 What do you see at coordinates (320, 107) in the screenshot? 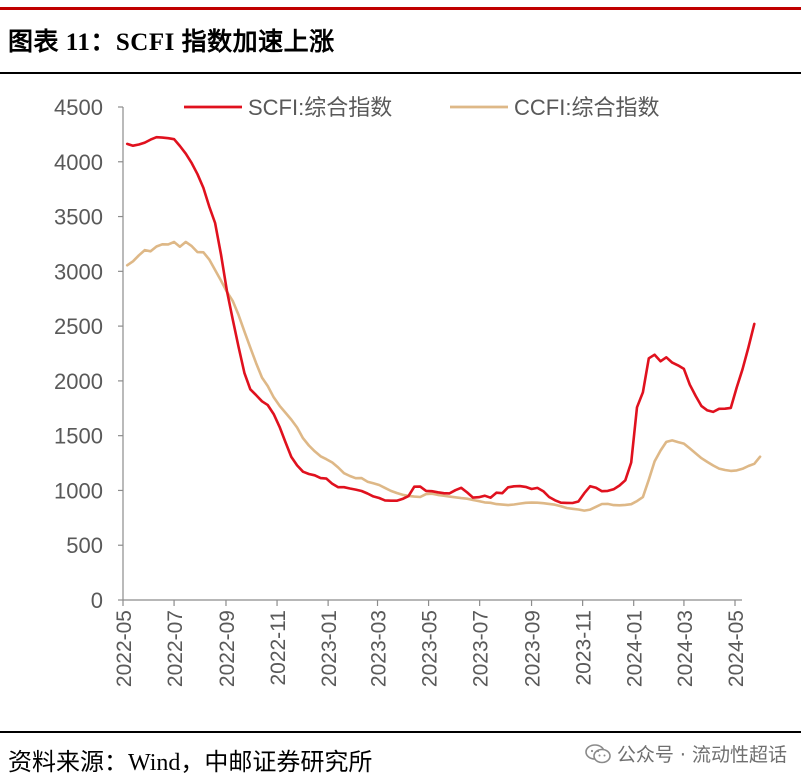
I see `legend-label: SCFI:综合指数` at bounding box center [320, 107].